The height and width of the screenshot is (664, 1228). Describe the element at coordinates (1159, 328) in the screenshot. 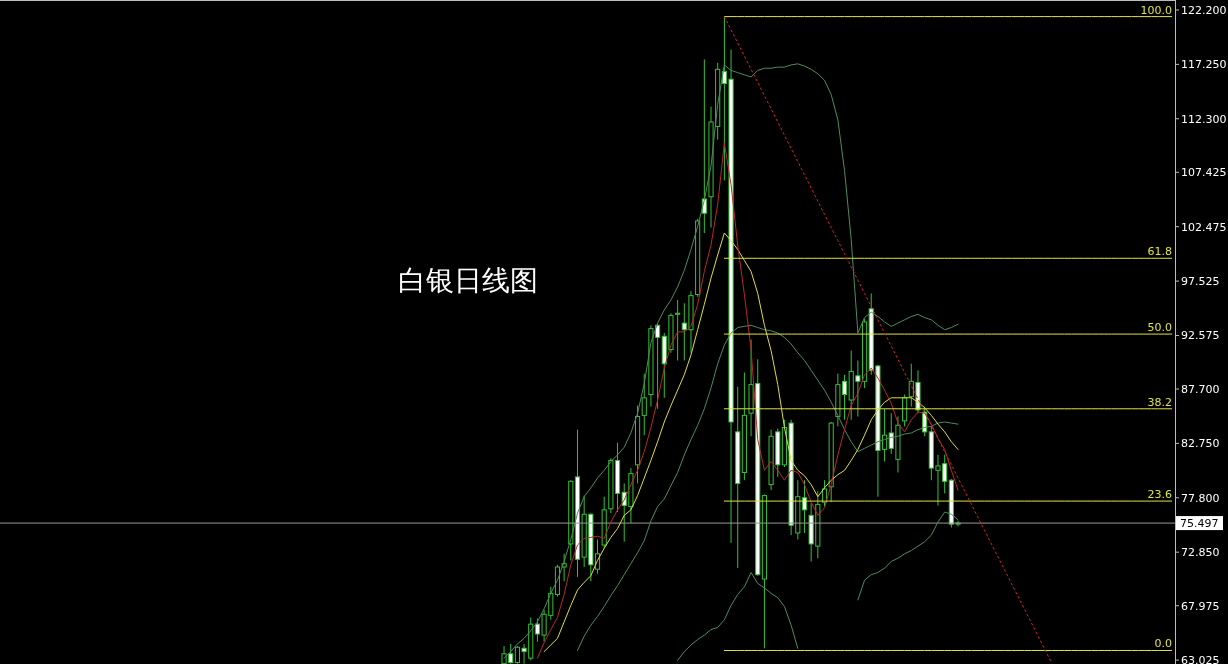

I see `series-label: 50.0` at that location.